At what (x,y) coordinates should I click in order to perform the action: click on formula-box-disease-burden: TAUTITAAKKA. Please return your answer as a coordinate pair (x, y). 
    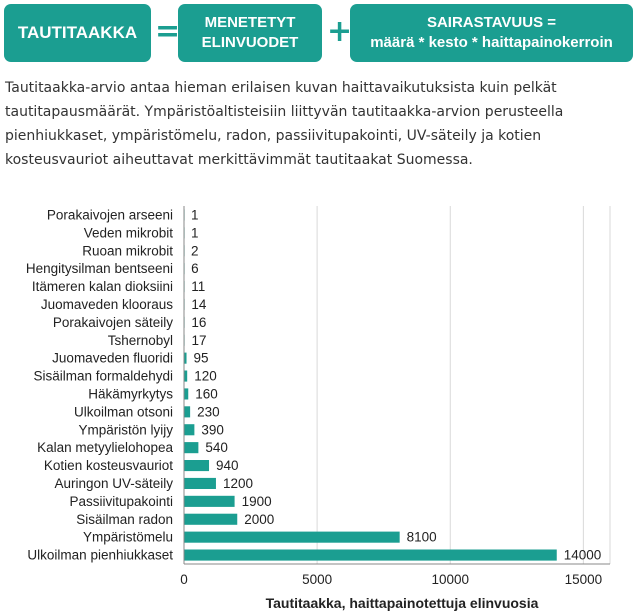
    Looking at the image, I should click on (77, 33).